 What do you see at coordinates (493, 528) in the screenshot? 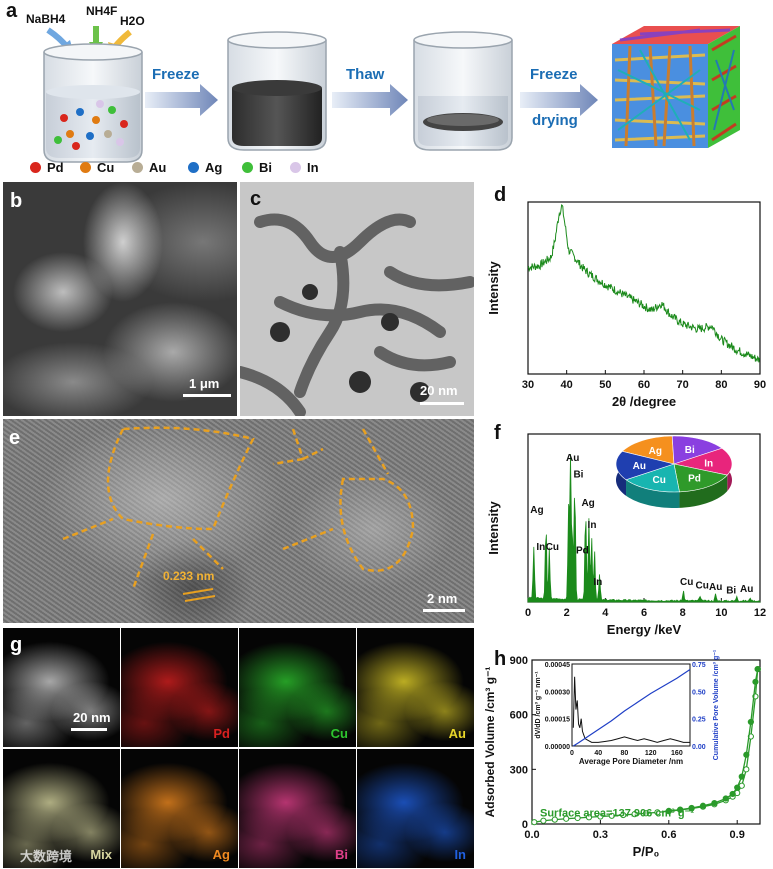
I see `eds-y-axis-label: Intensity` at bounding box center [493, 528].